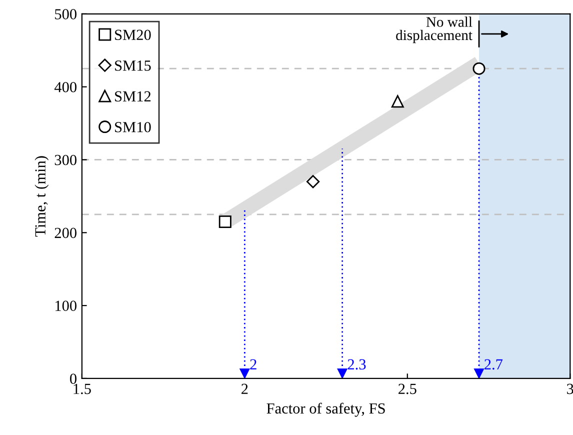  Describe the element at coordinates (133, 96) in the screenshot. I see `legend-label: SM12` at that location.